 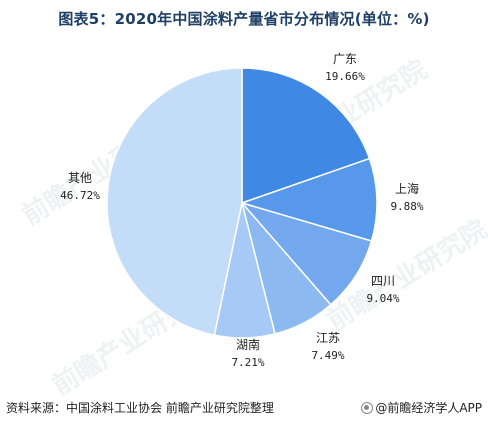 I want to click on slice-label: 其他, so click(x=80, y=178).